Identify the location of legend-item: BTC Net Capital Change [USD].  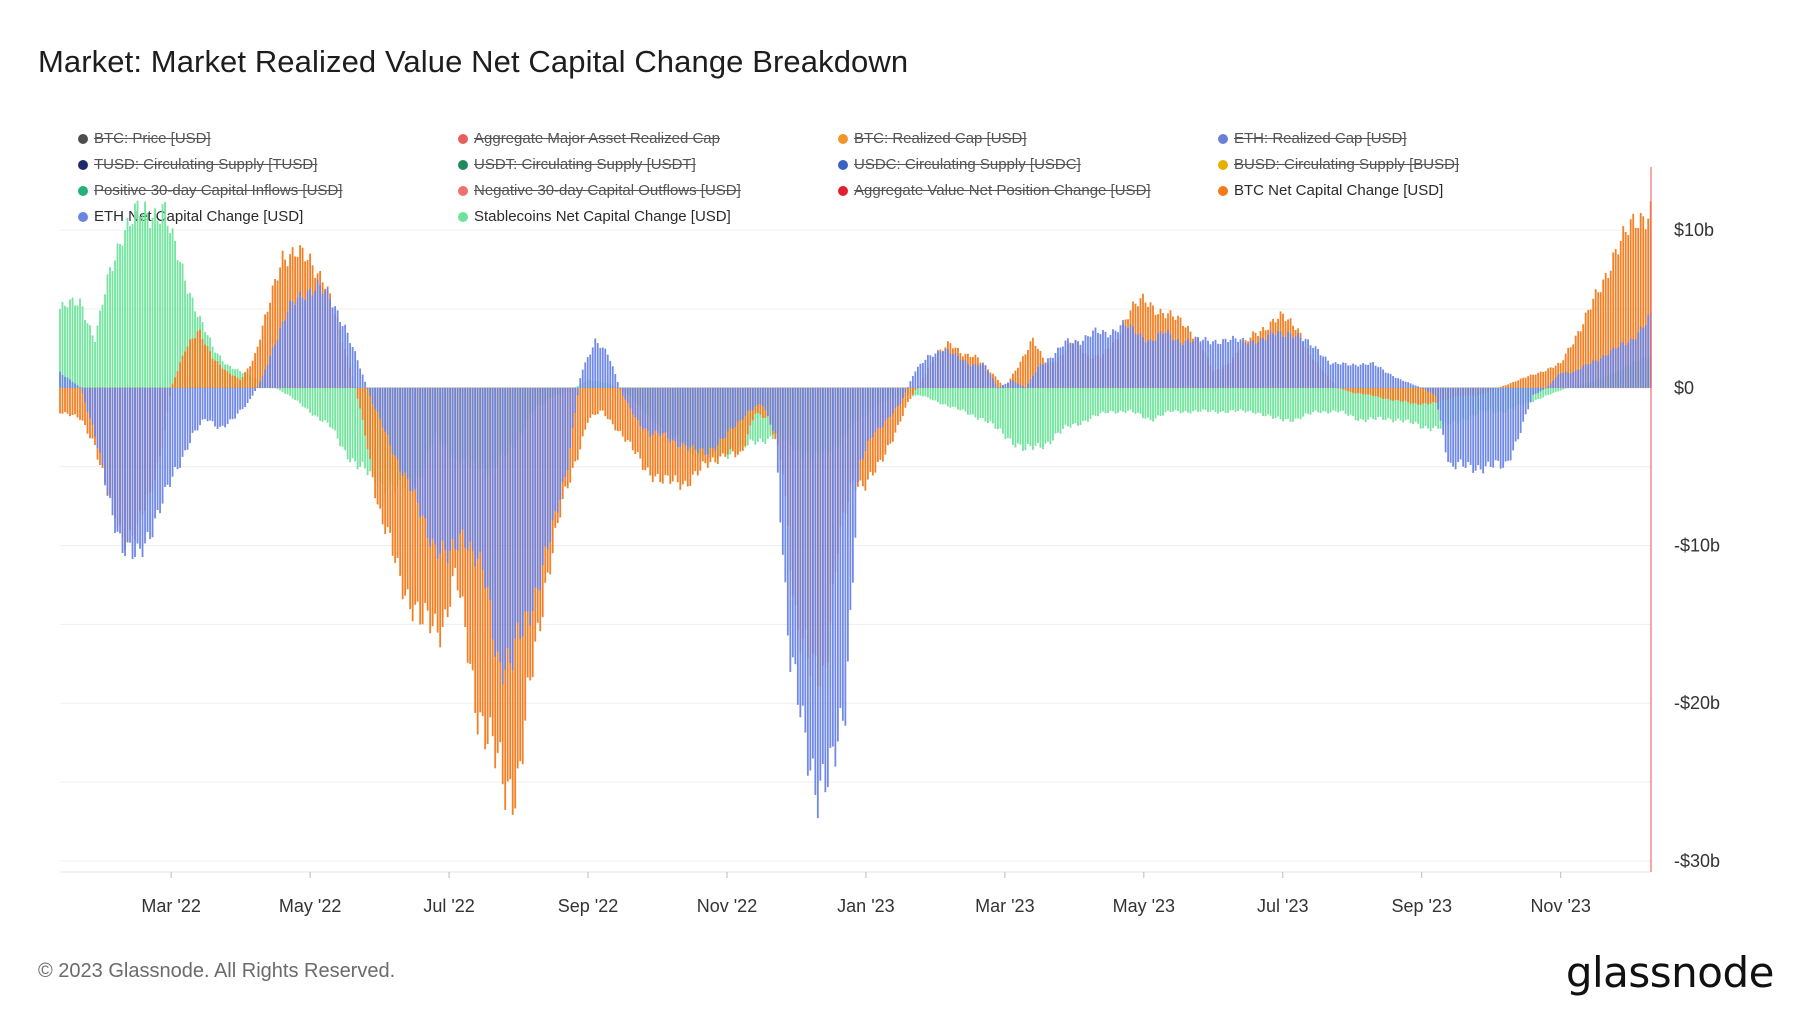
(1330, 190).